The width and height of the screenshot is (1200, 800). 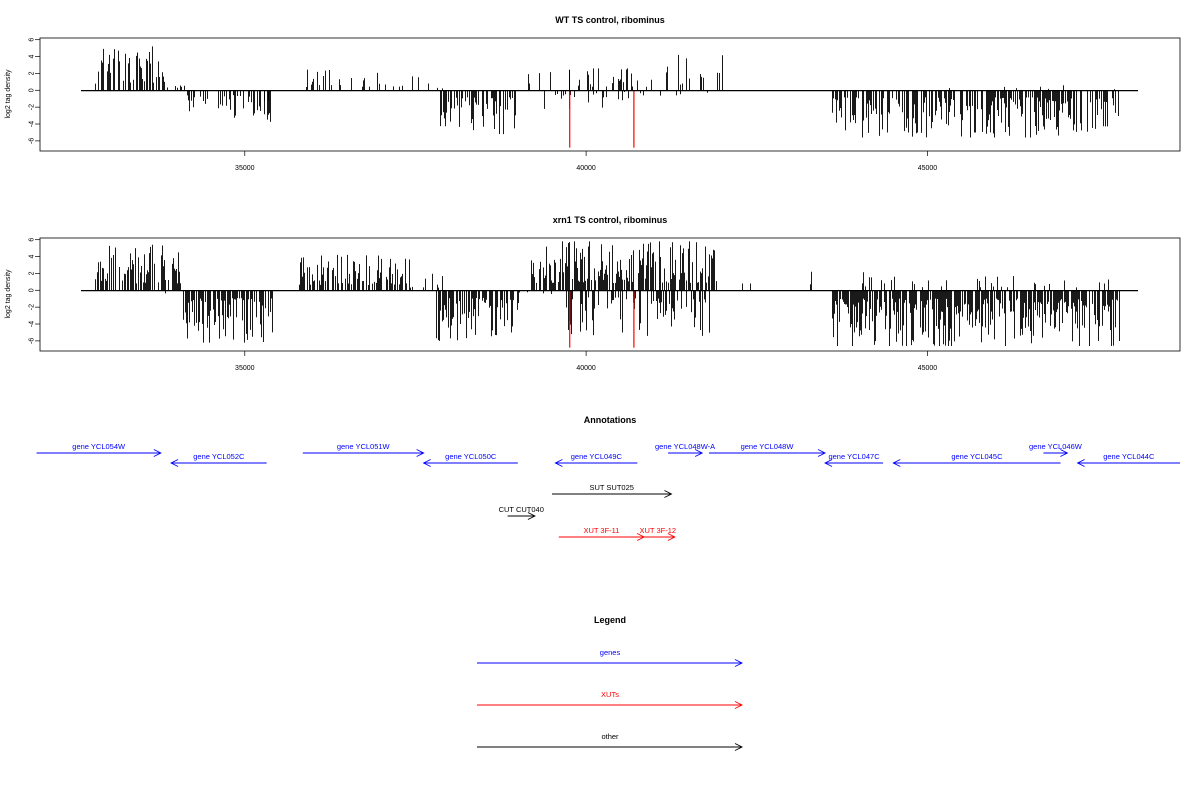 What do you see at coordinates (610, 220) in the screenshot?
I see `xrn1-panel-title: xrn1 TS control, ribominus` at bounding box center [610, 220].